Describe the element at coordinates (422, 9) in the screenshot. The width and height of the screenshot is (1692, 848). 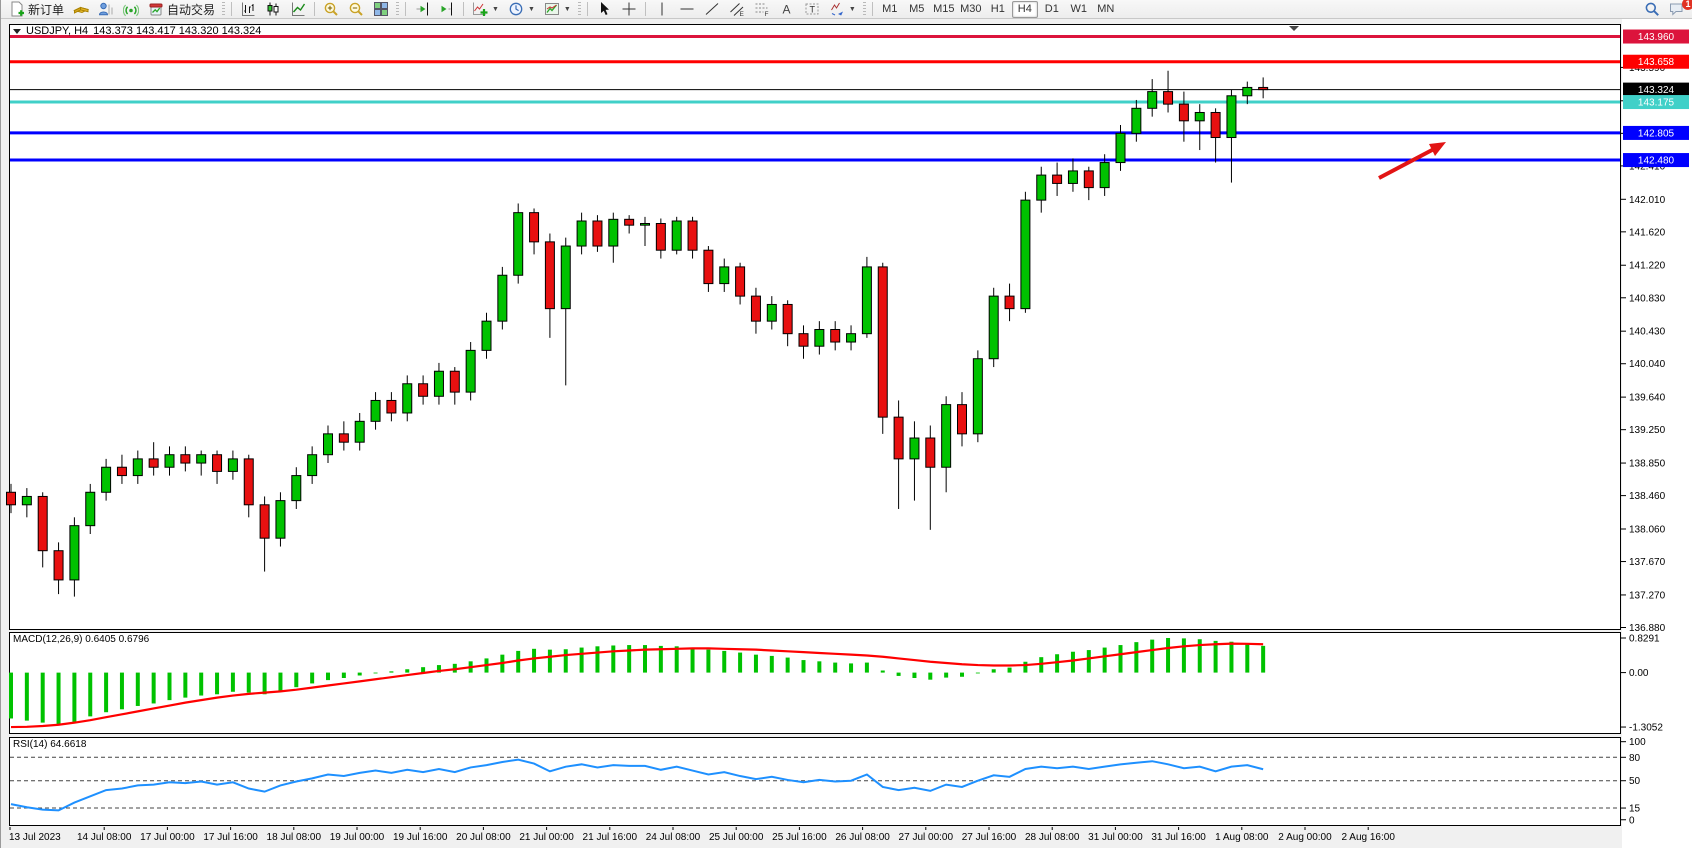
I see `auto-scroll-button` at that location.